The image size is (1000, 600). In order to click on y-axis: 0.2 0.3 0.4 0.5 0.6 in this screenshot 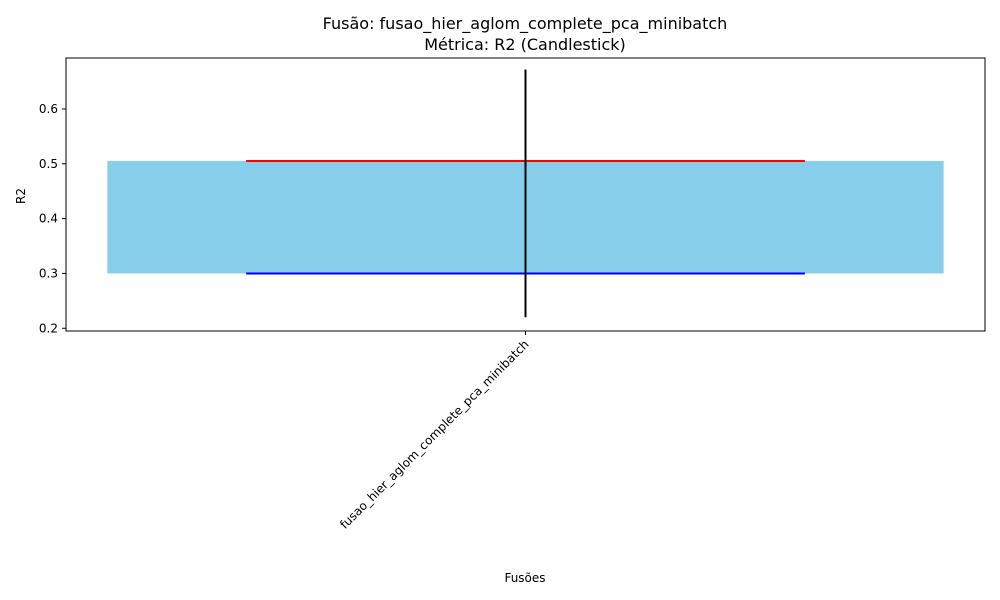, I will do `click(52, 218)`.